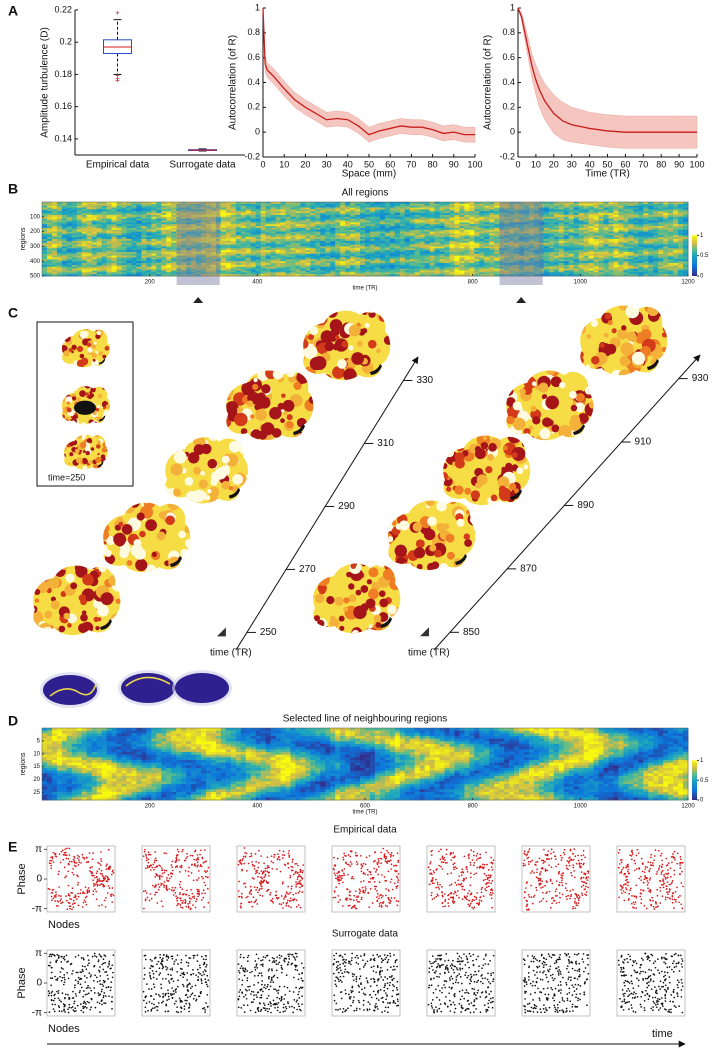 This screenshot has width=720, height=1054. What do you see at coordinates (12, 847) in the screenshot?
I see `panel-label: E` at bounding box center [12, 847].